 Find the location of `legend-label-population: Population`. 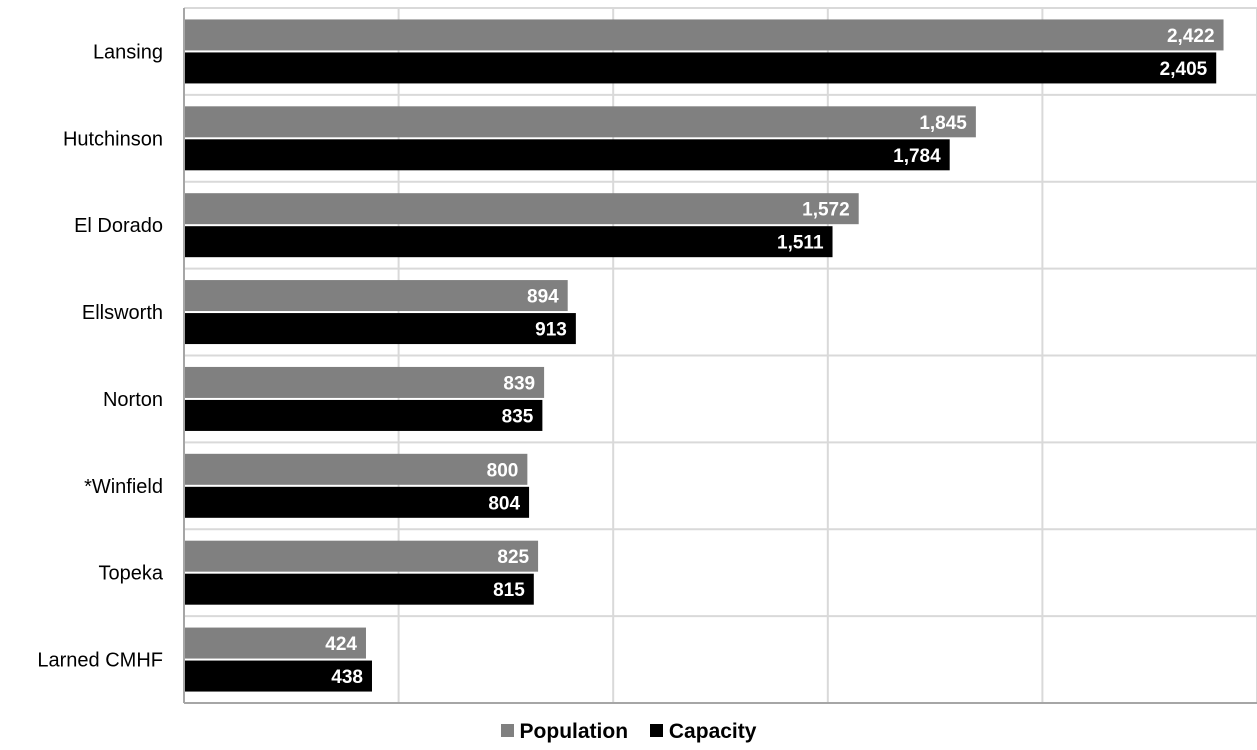

legend-label-population: Population is located at coordinates (574, 731).